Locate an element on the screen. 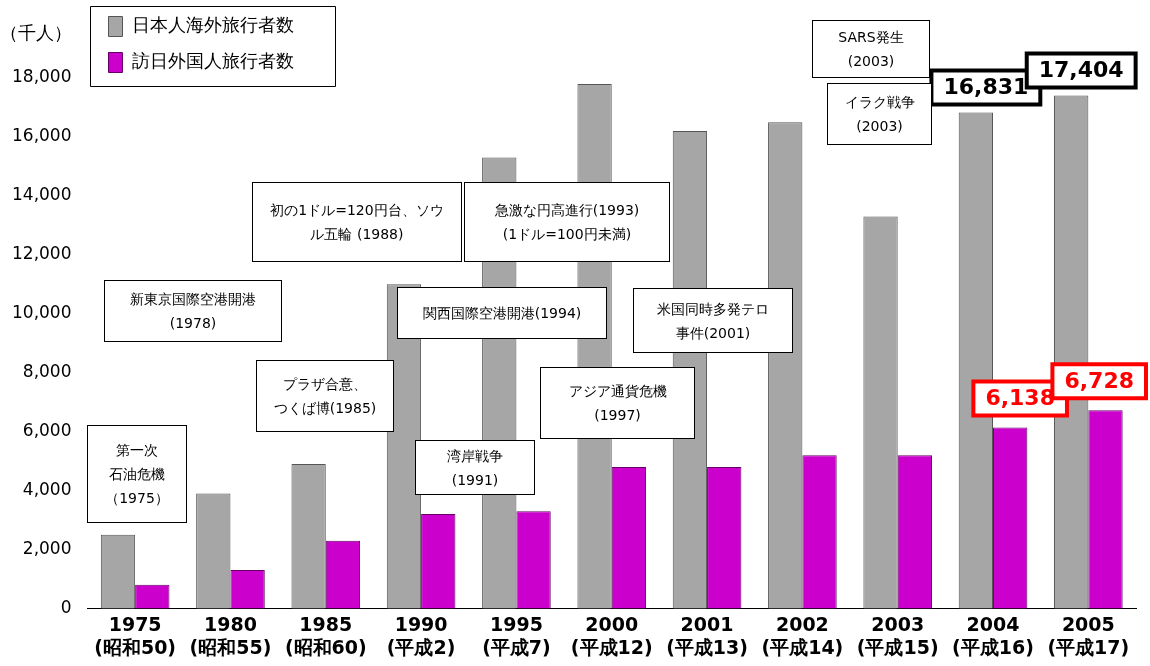 The width and height of the screenshot is (1150, 666). x-tick-label: 2004 (平成16) is located at coordinates (993, 635).